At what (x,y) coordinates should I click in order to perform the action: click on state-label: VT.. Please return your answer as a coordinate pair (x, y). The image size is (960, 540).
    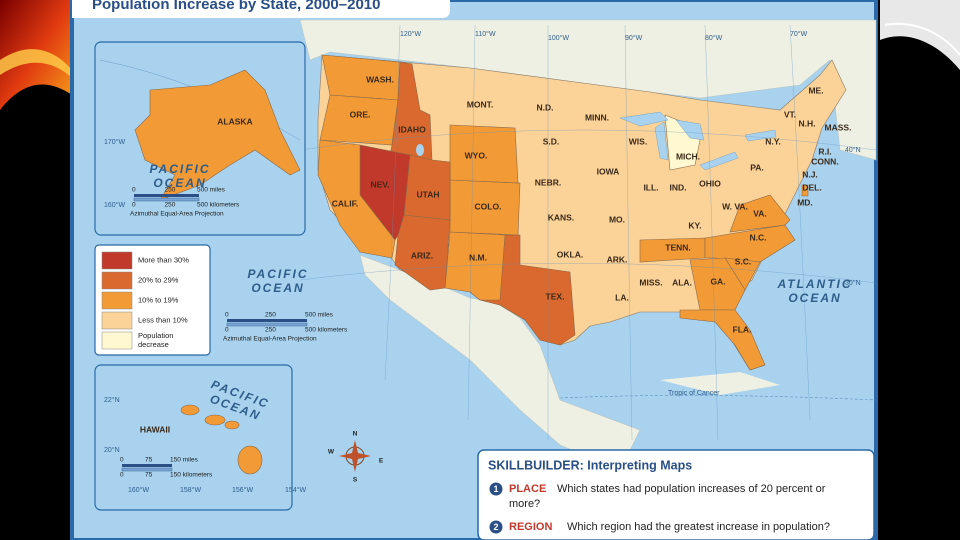
    Looking at the image, I should click on (790, 114).